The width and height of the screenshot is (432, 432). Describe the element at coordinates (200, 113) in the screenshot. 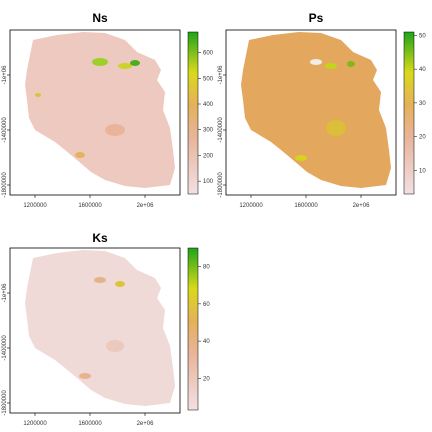

I see `colorbar: 100 200 300 400 500 600` at that location.